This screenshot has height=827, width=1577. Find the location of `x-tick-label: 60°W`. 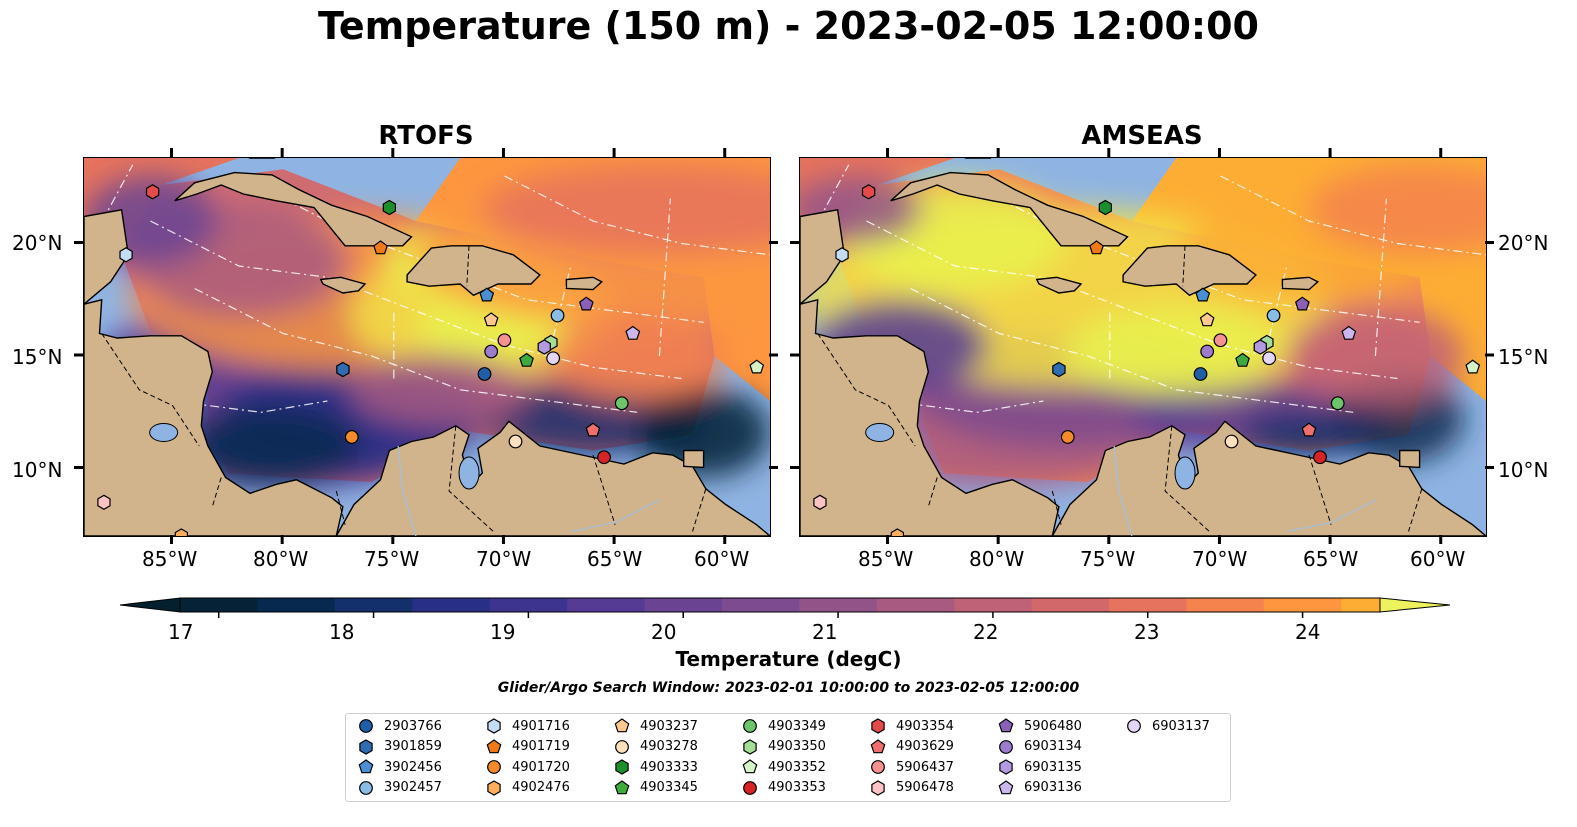

x-tick-label: 60°W is located at coordinates (1438, 559).